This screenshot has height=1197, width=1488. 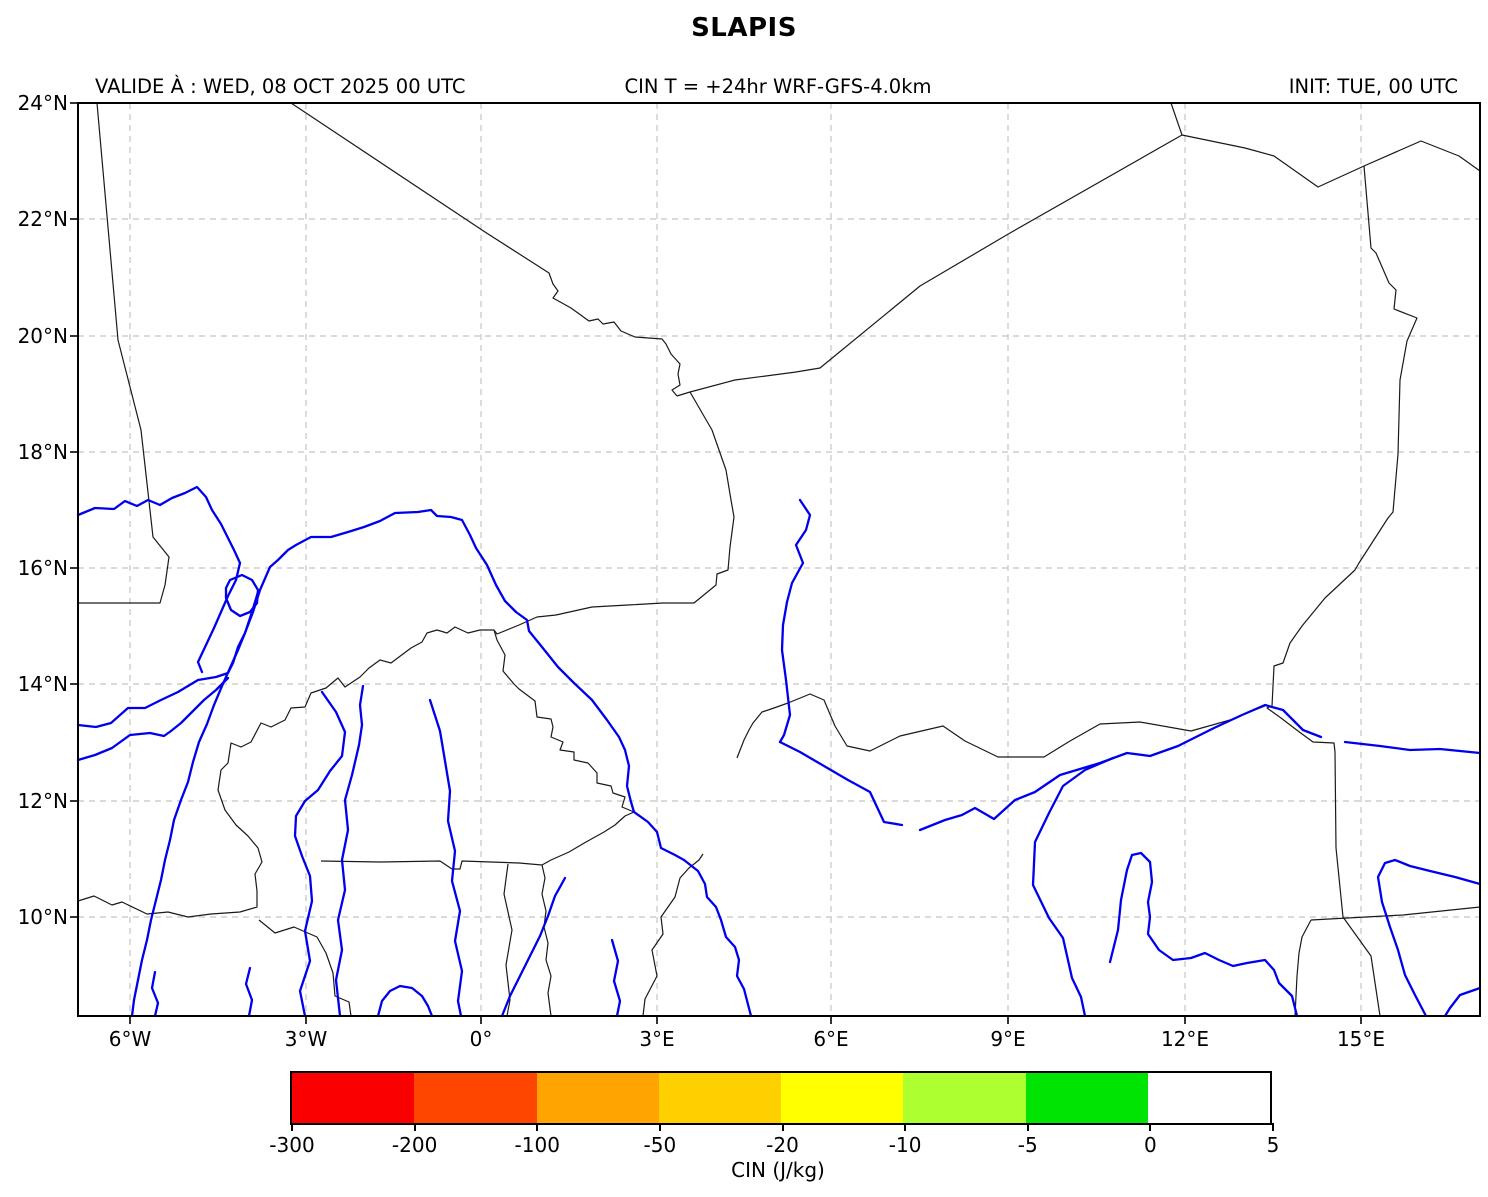 I want to click on lon-tick-label: 6°E, so click(x=831, y=1039).